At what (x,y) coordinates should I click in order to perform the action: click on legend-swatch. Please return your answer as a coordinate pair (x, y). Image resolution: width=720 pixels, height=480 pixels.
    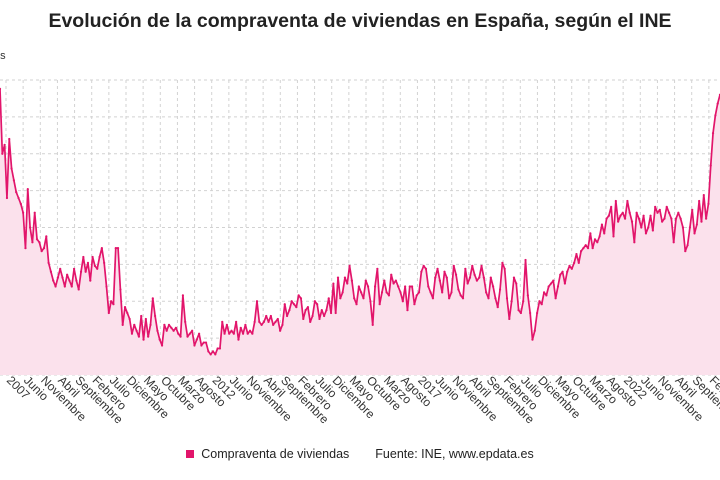
    Looking at the image, I should click on (190, 454).